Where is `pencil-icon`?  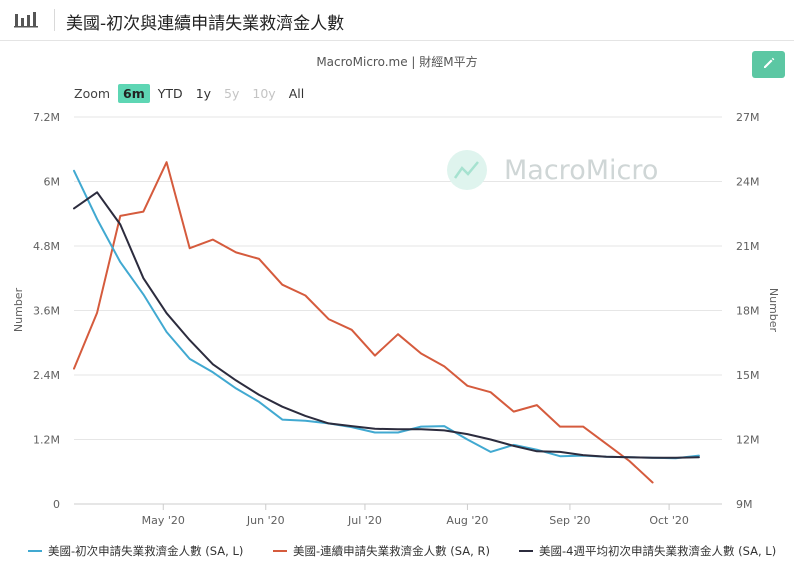
pencil-icon is located at coordinates (769, 64).